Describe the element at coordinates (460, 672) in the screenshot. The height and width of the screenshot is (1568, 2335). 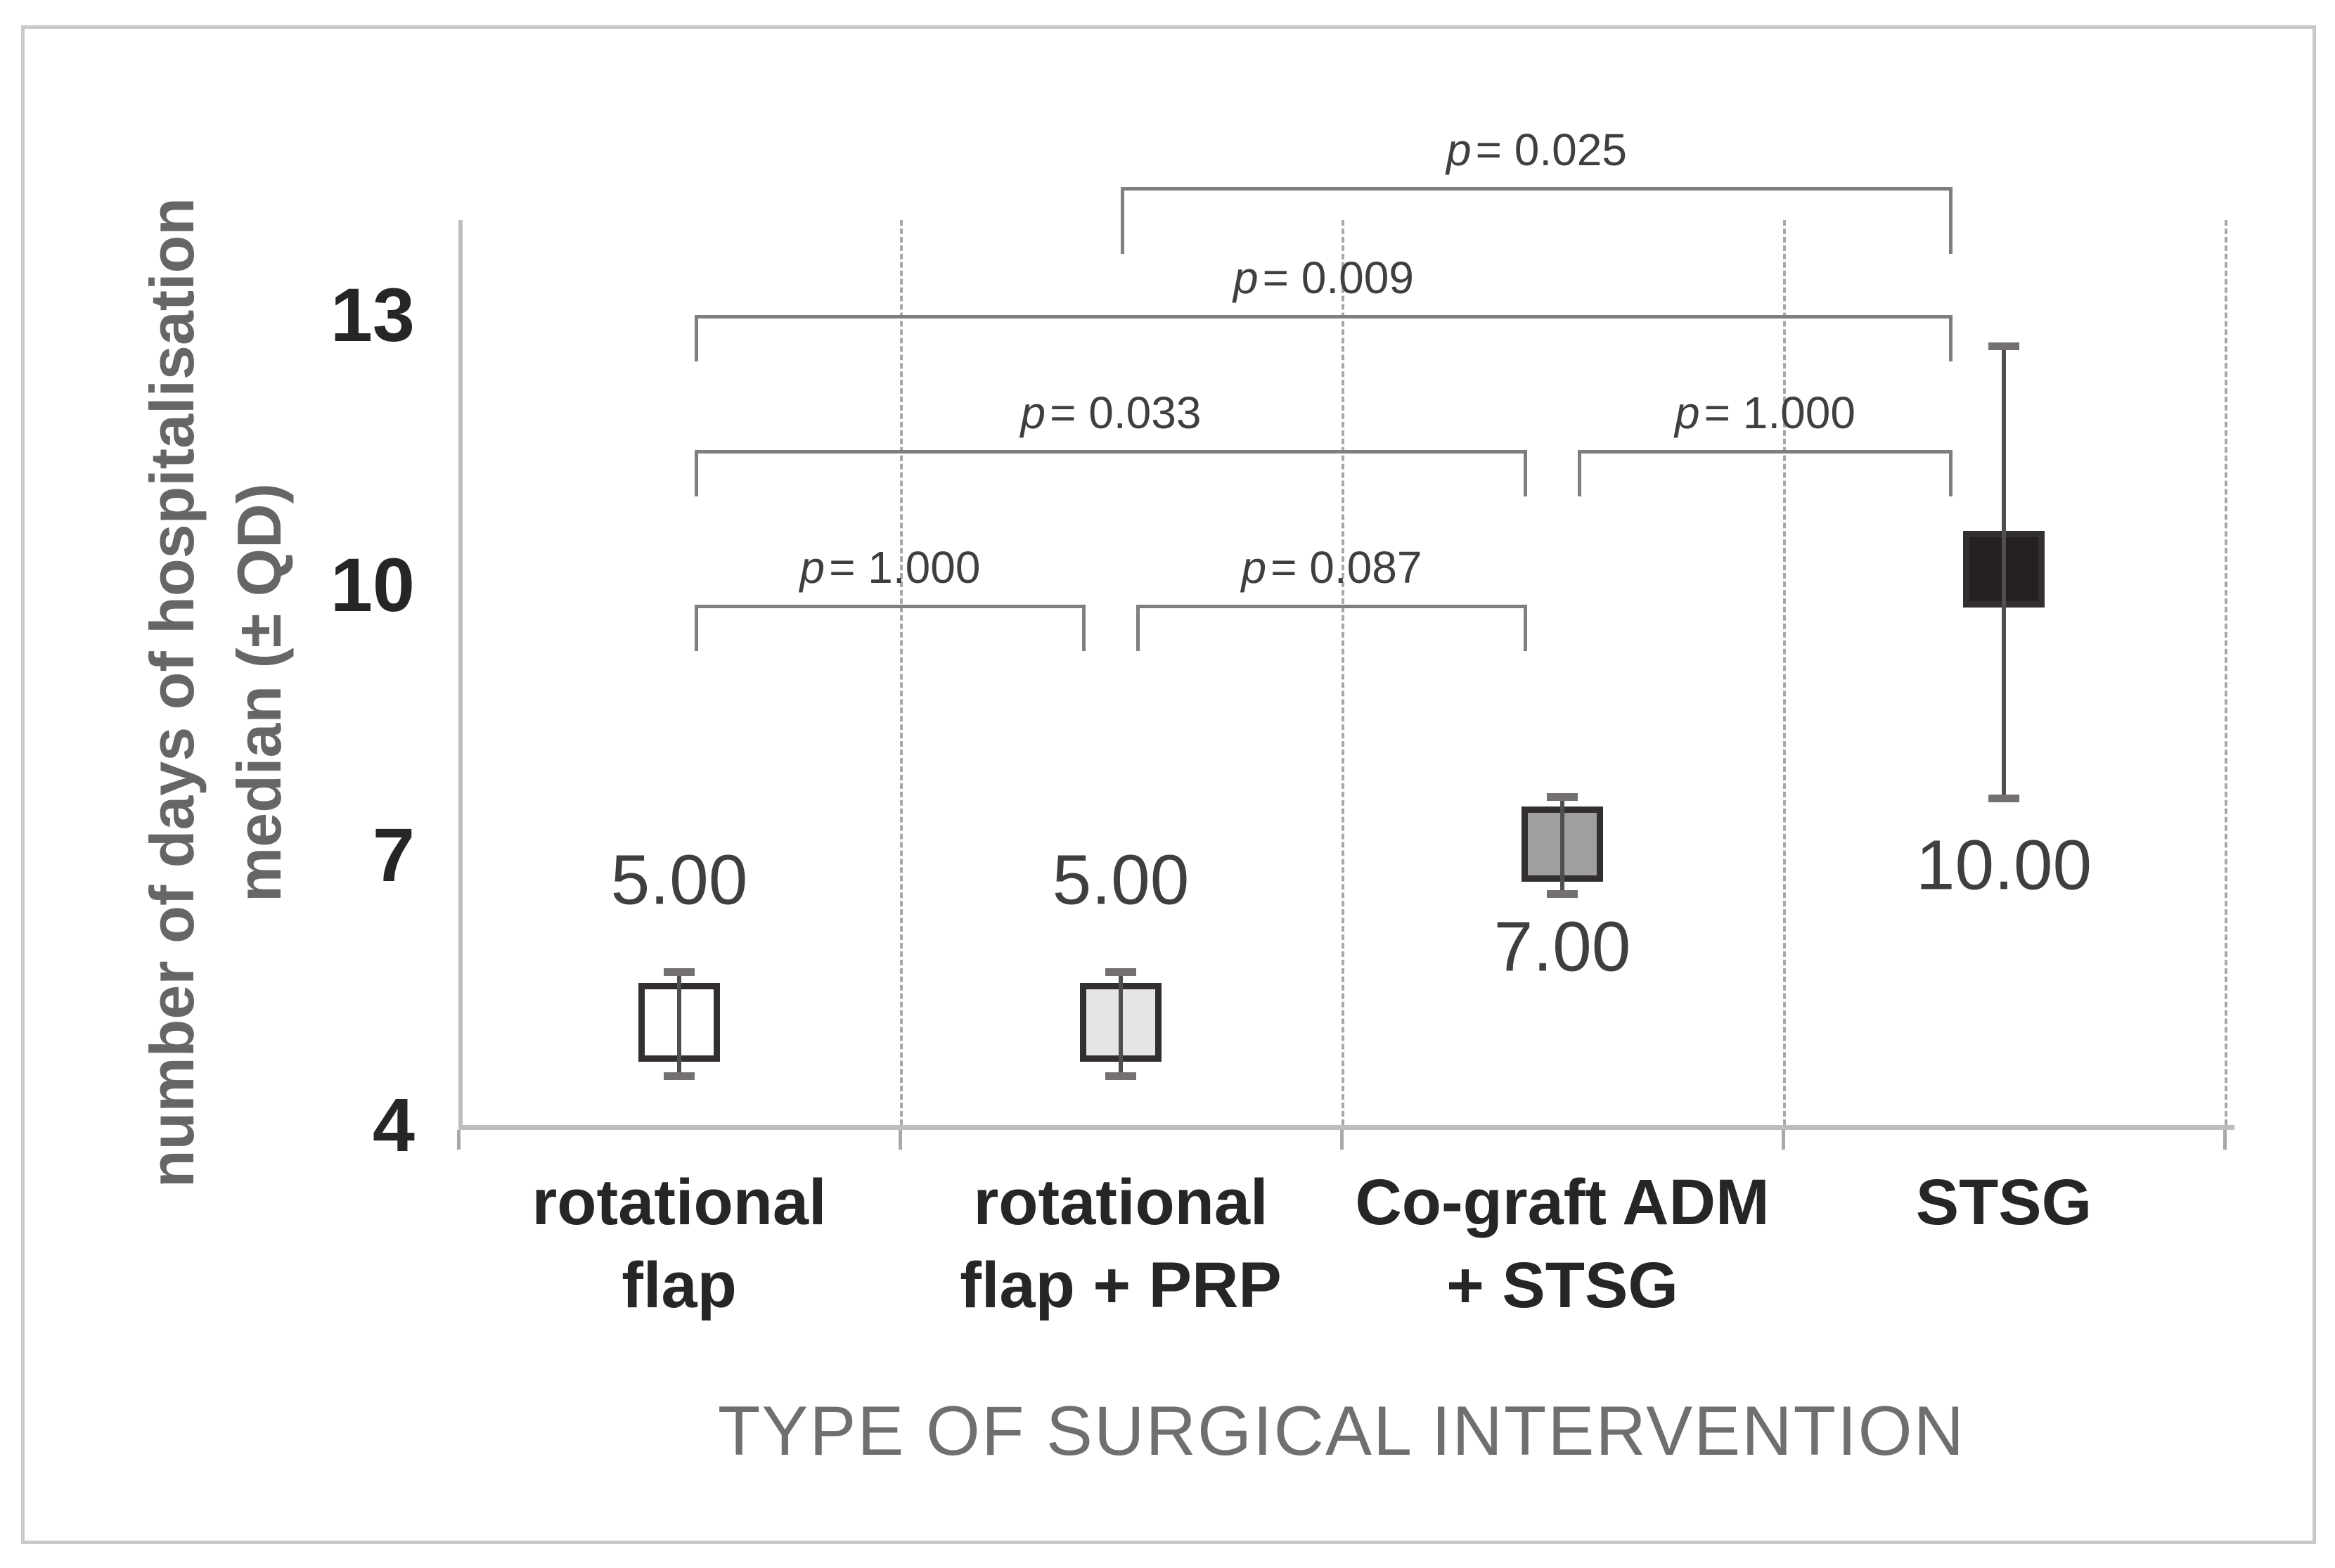
I see `y-axis-line` at that location.